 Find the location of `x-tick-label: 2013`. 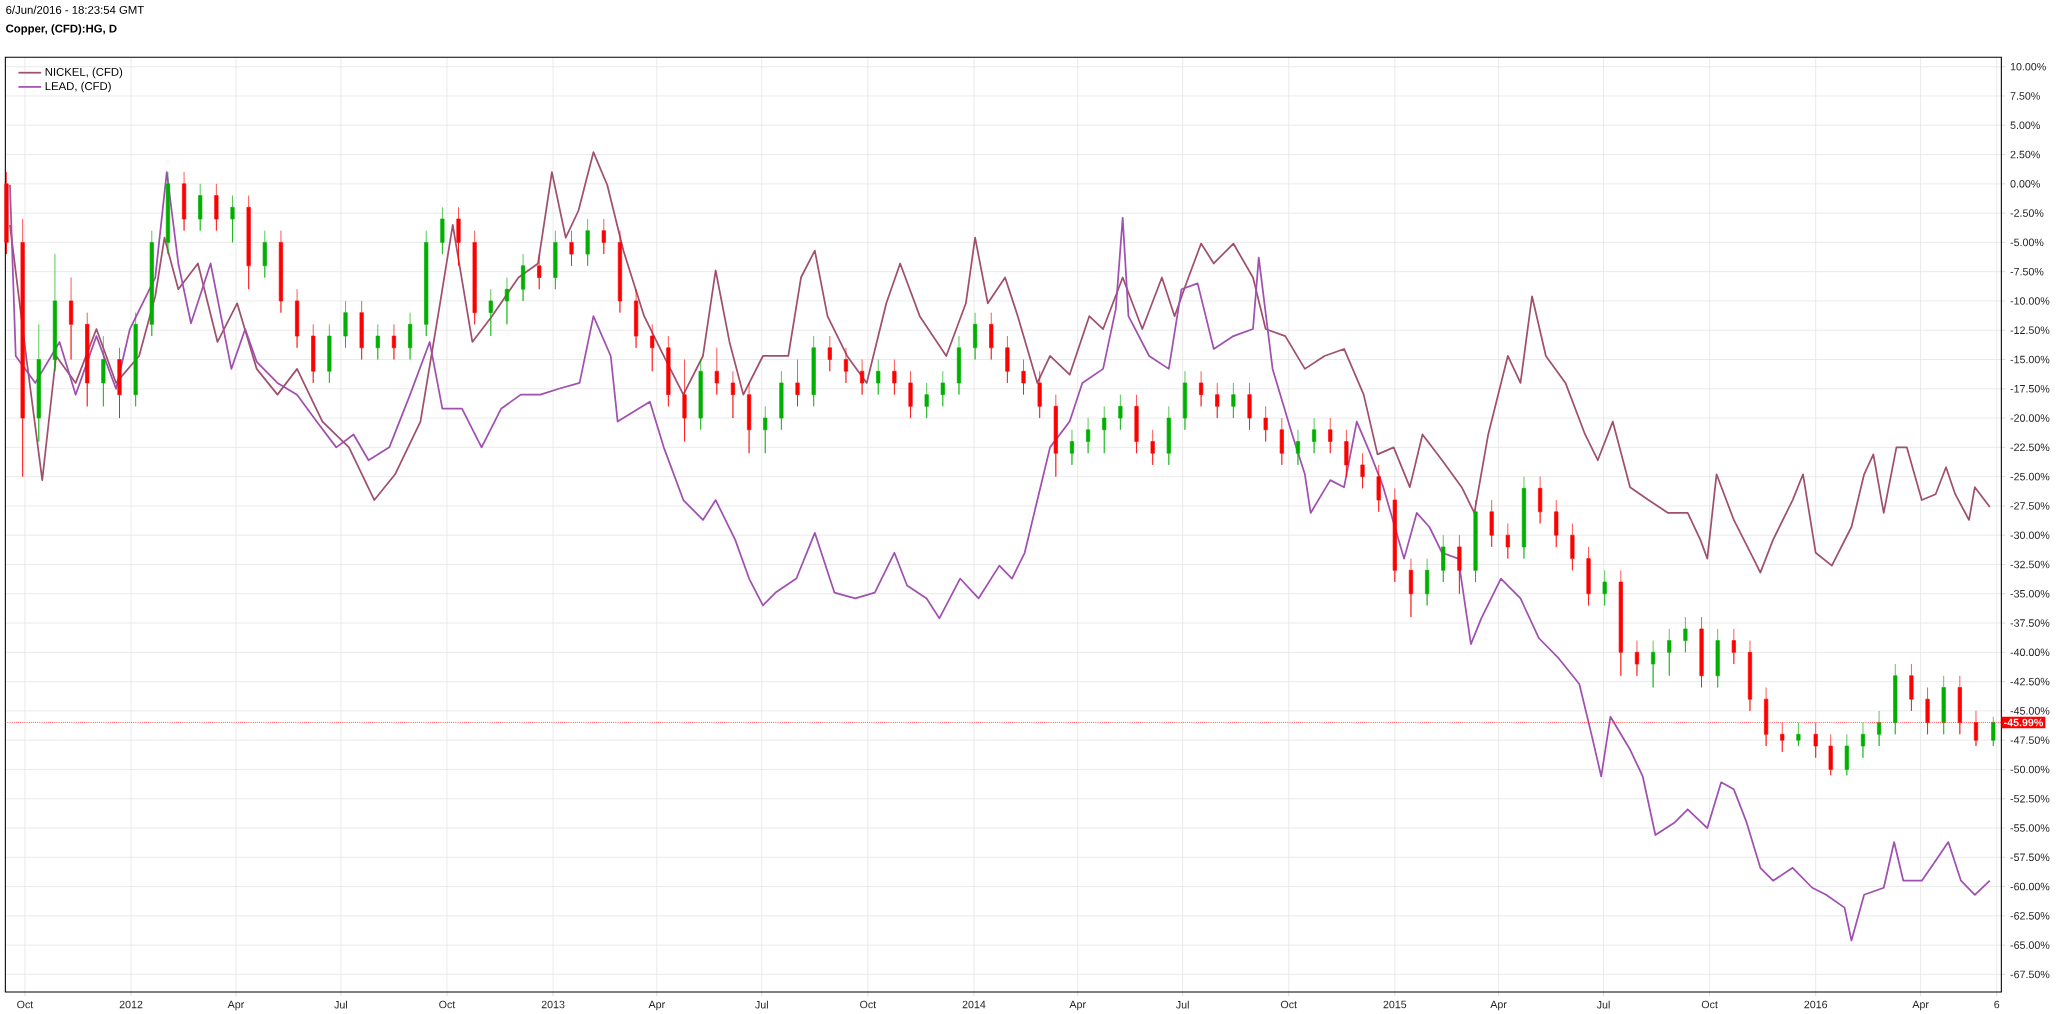

x-tick-label: 2013 is located at coordinates (553, 1004).